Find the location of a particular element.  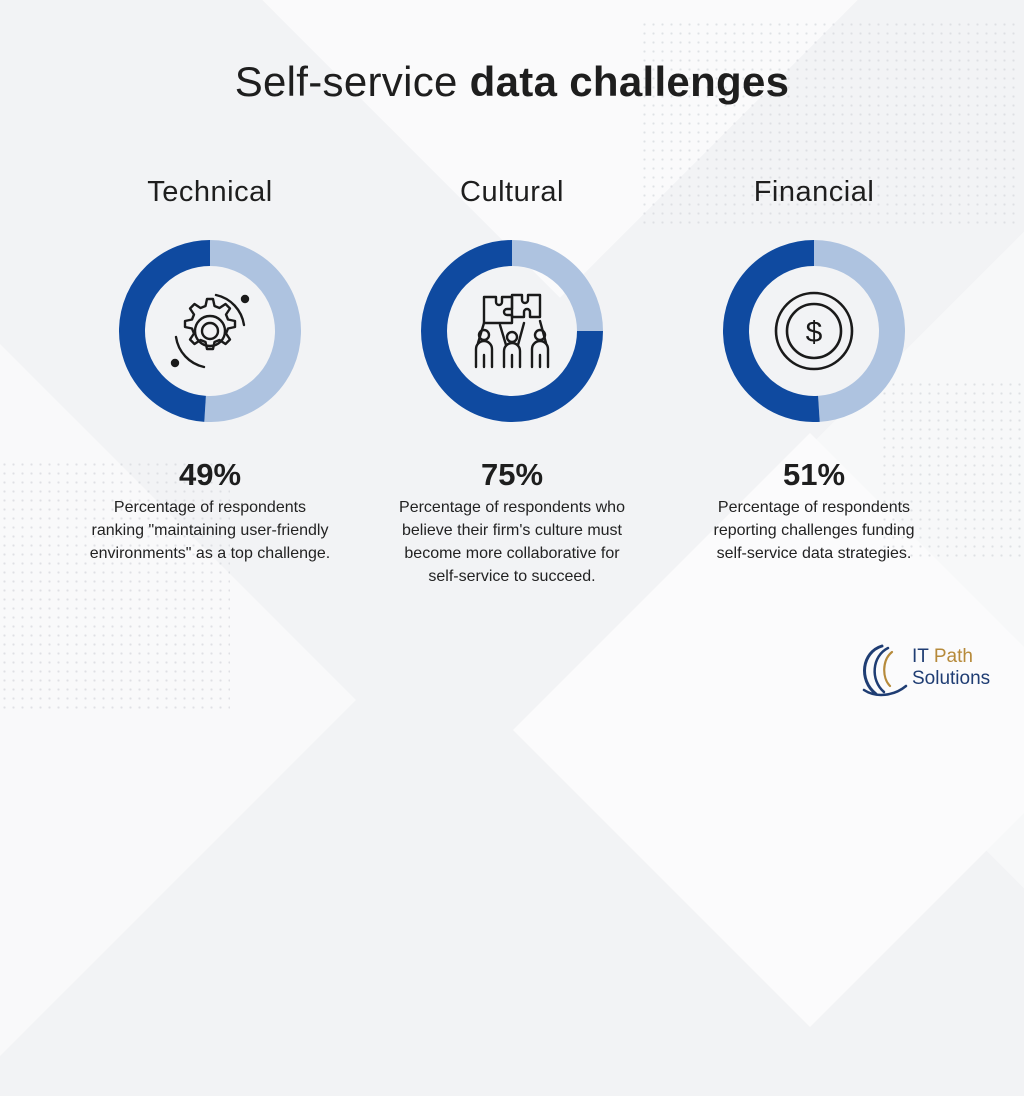

description-line: Percentage of respondents who is located at coordinates (512, 507).